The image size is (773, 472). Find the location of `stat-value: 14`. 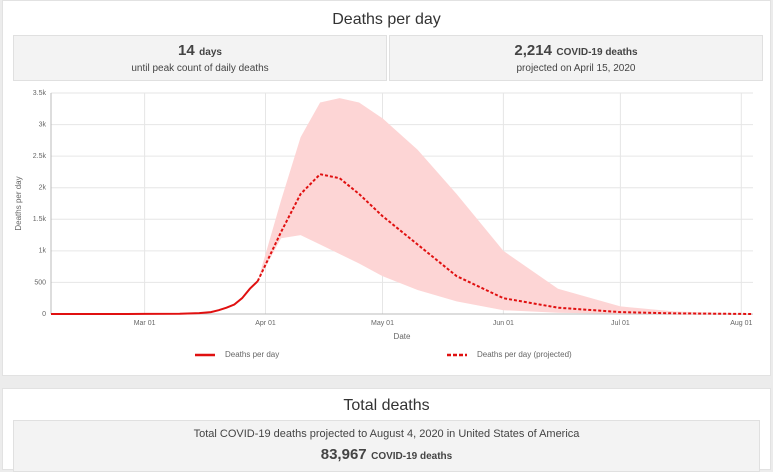

stat-value: 14 is located at coordinates (186, 50).